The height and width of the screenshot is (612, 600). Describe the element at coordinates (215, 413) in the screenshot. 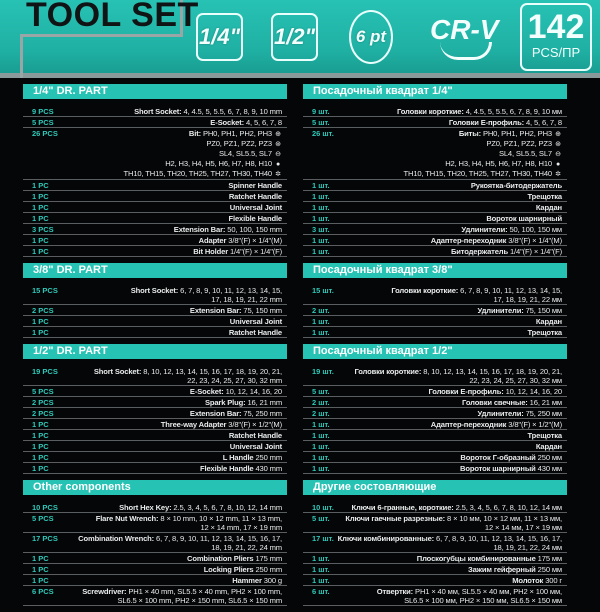

I see `item-label: Extension Bar:` at that location.